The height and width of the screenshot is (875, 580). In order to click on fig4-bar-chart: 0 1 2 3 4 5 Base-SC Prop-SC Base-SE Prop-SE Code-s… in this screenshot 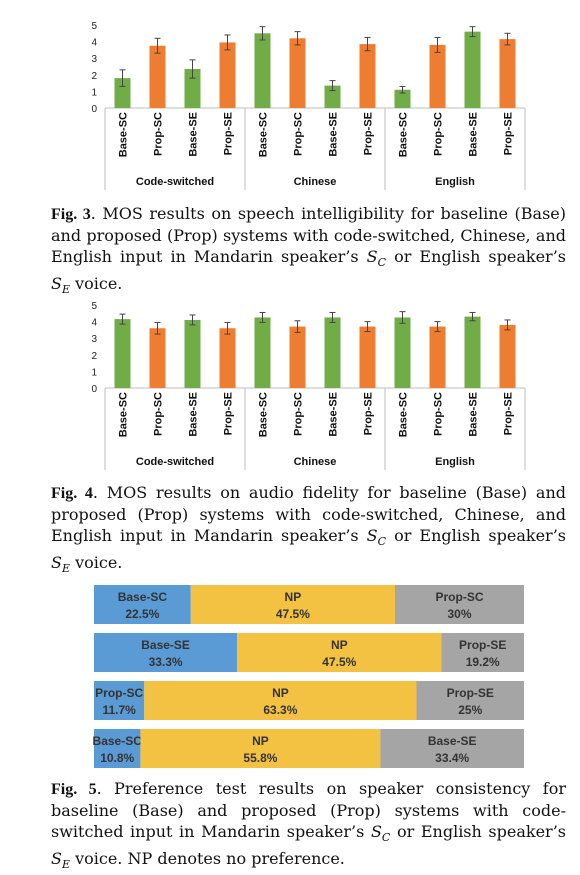, I will do `click(308, 385)`.